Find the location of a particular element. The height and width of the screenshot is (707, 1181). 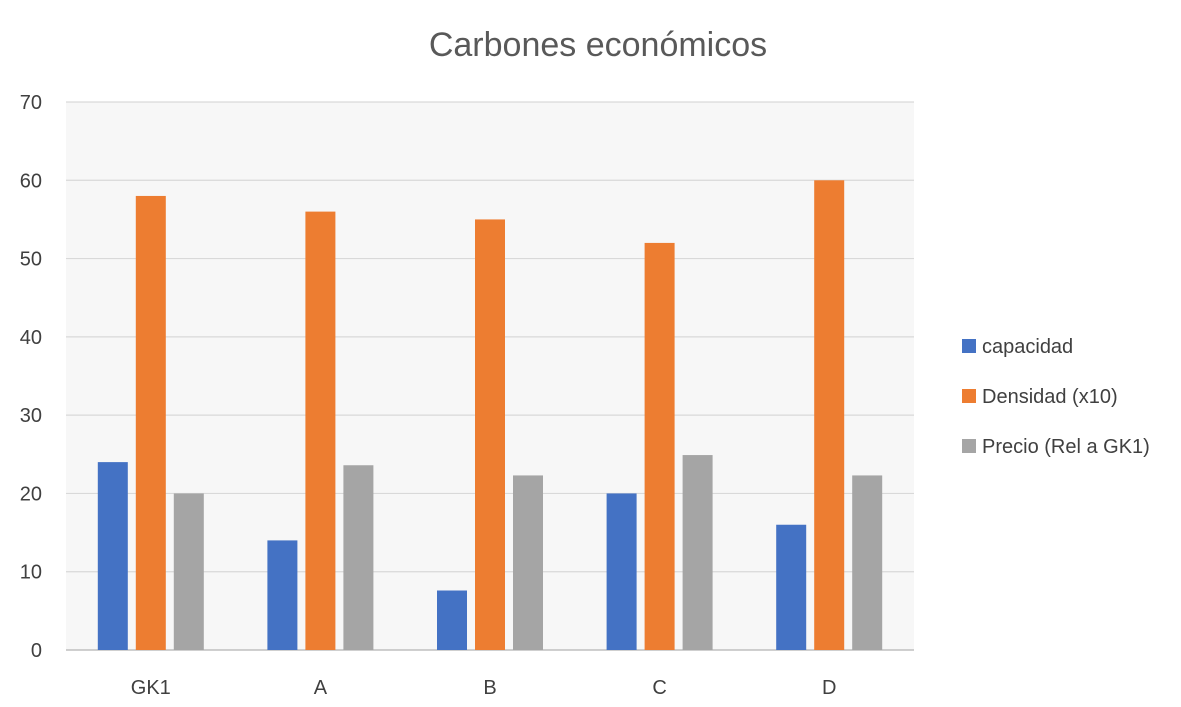

y-tick-label: 50 is located at coordinates (31, 260).